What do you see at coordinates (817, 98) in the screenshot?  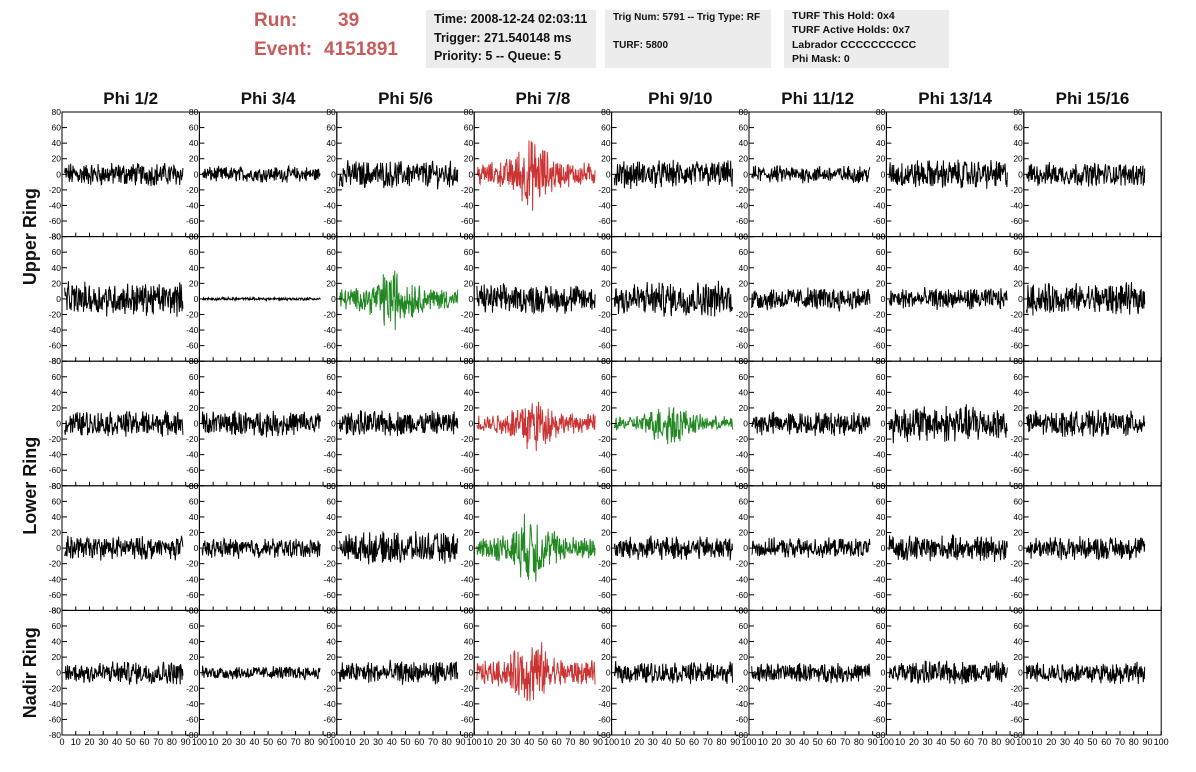 I see `column-title: Phi 11/12` at bounding box center [817, 98].